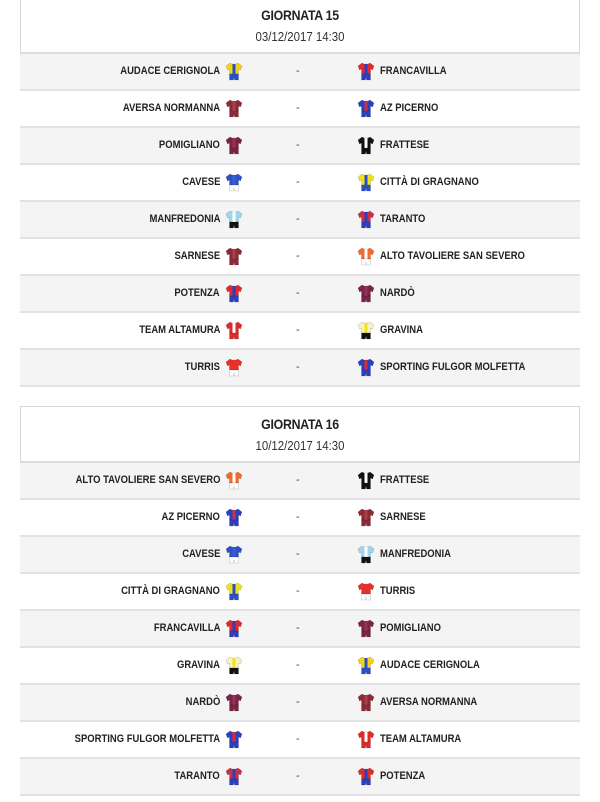  Describe the element at coordinates (202, 367) in the screenshot. I see `home-team-name: TURRIS` at that location.